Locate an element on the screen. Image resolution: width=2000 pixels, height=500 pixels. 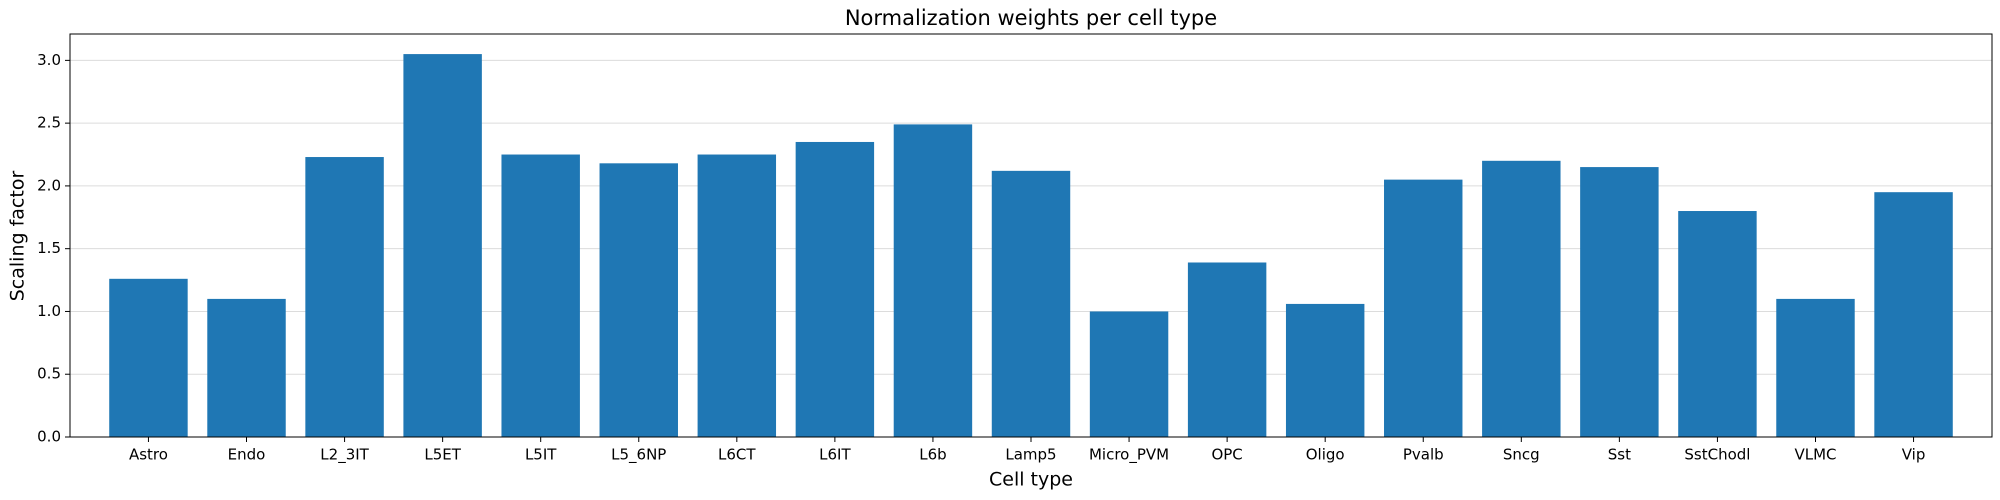
x-tick-label: Pvalb is located at coordinates (1423, 455).